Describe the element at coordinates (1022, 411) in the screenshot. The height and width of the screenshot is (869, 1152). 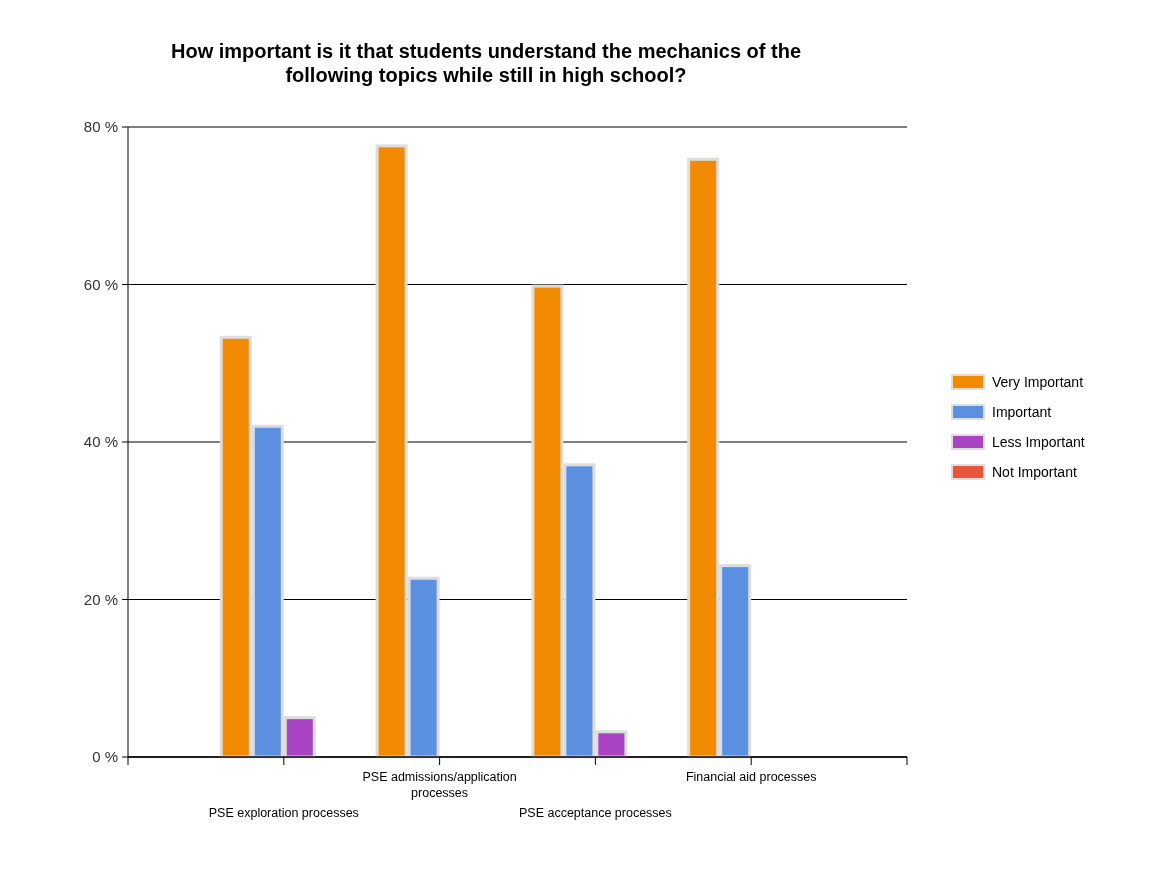
I see `legend-label: Important` at that location.